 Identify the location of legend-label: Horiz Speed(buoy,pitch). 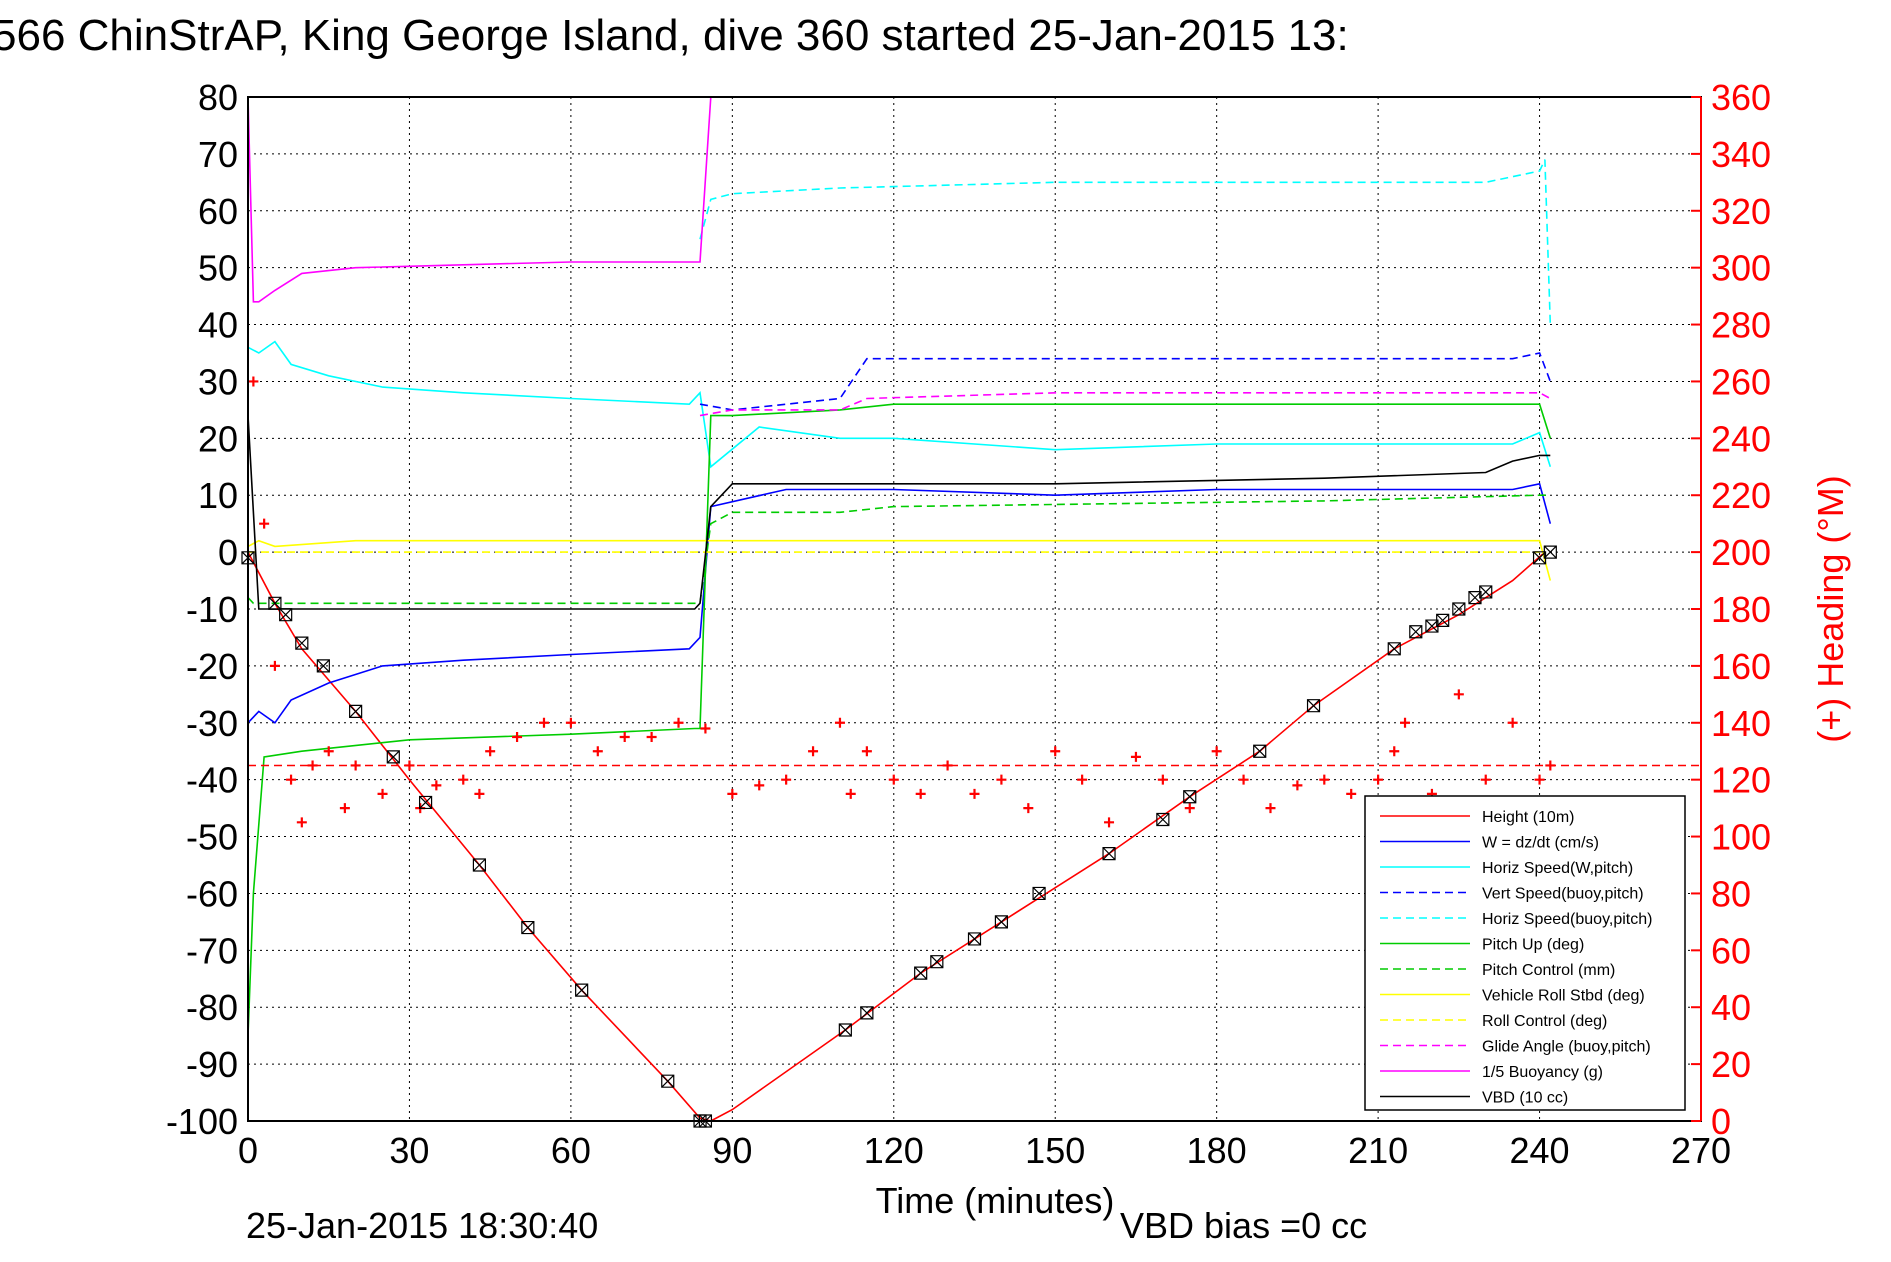
(1567, 919).